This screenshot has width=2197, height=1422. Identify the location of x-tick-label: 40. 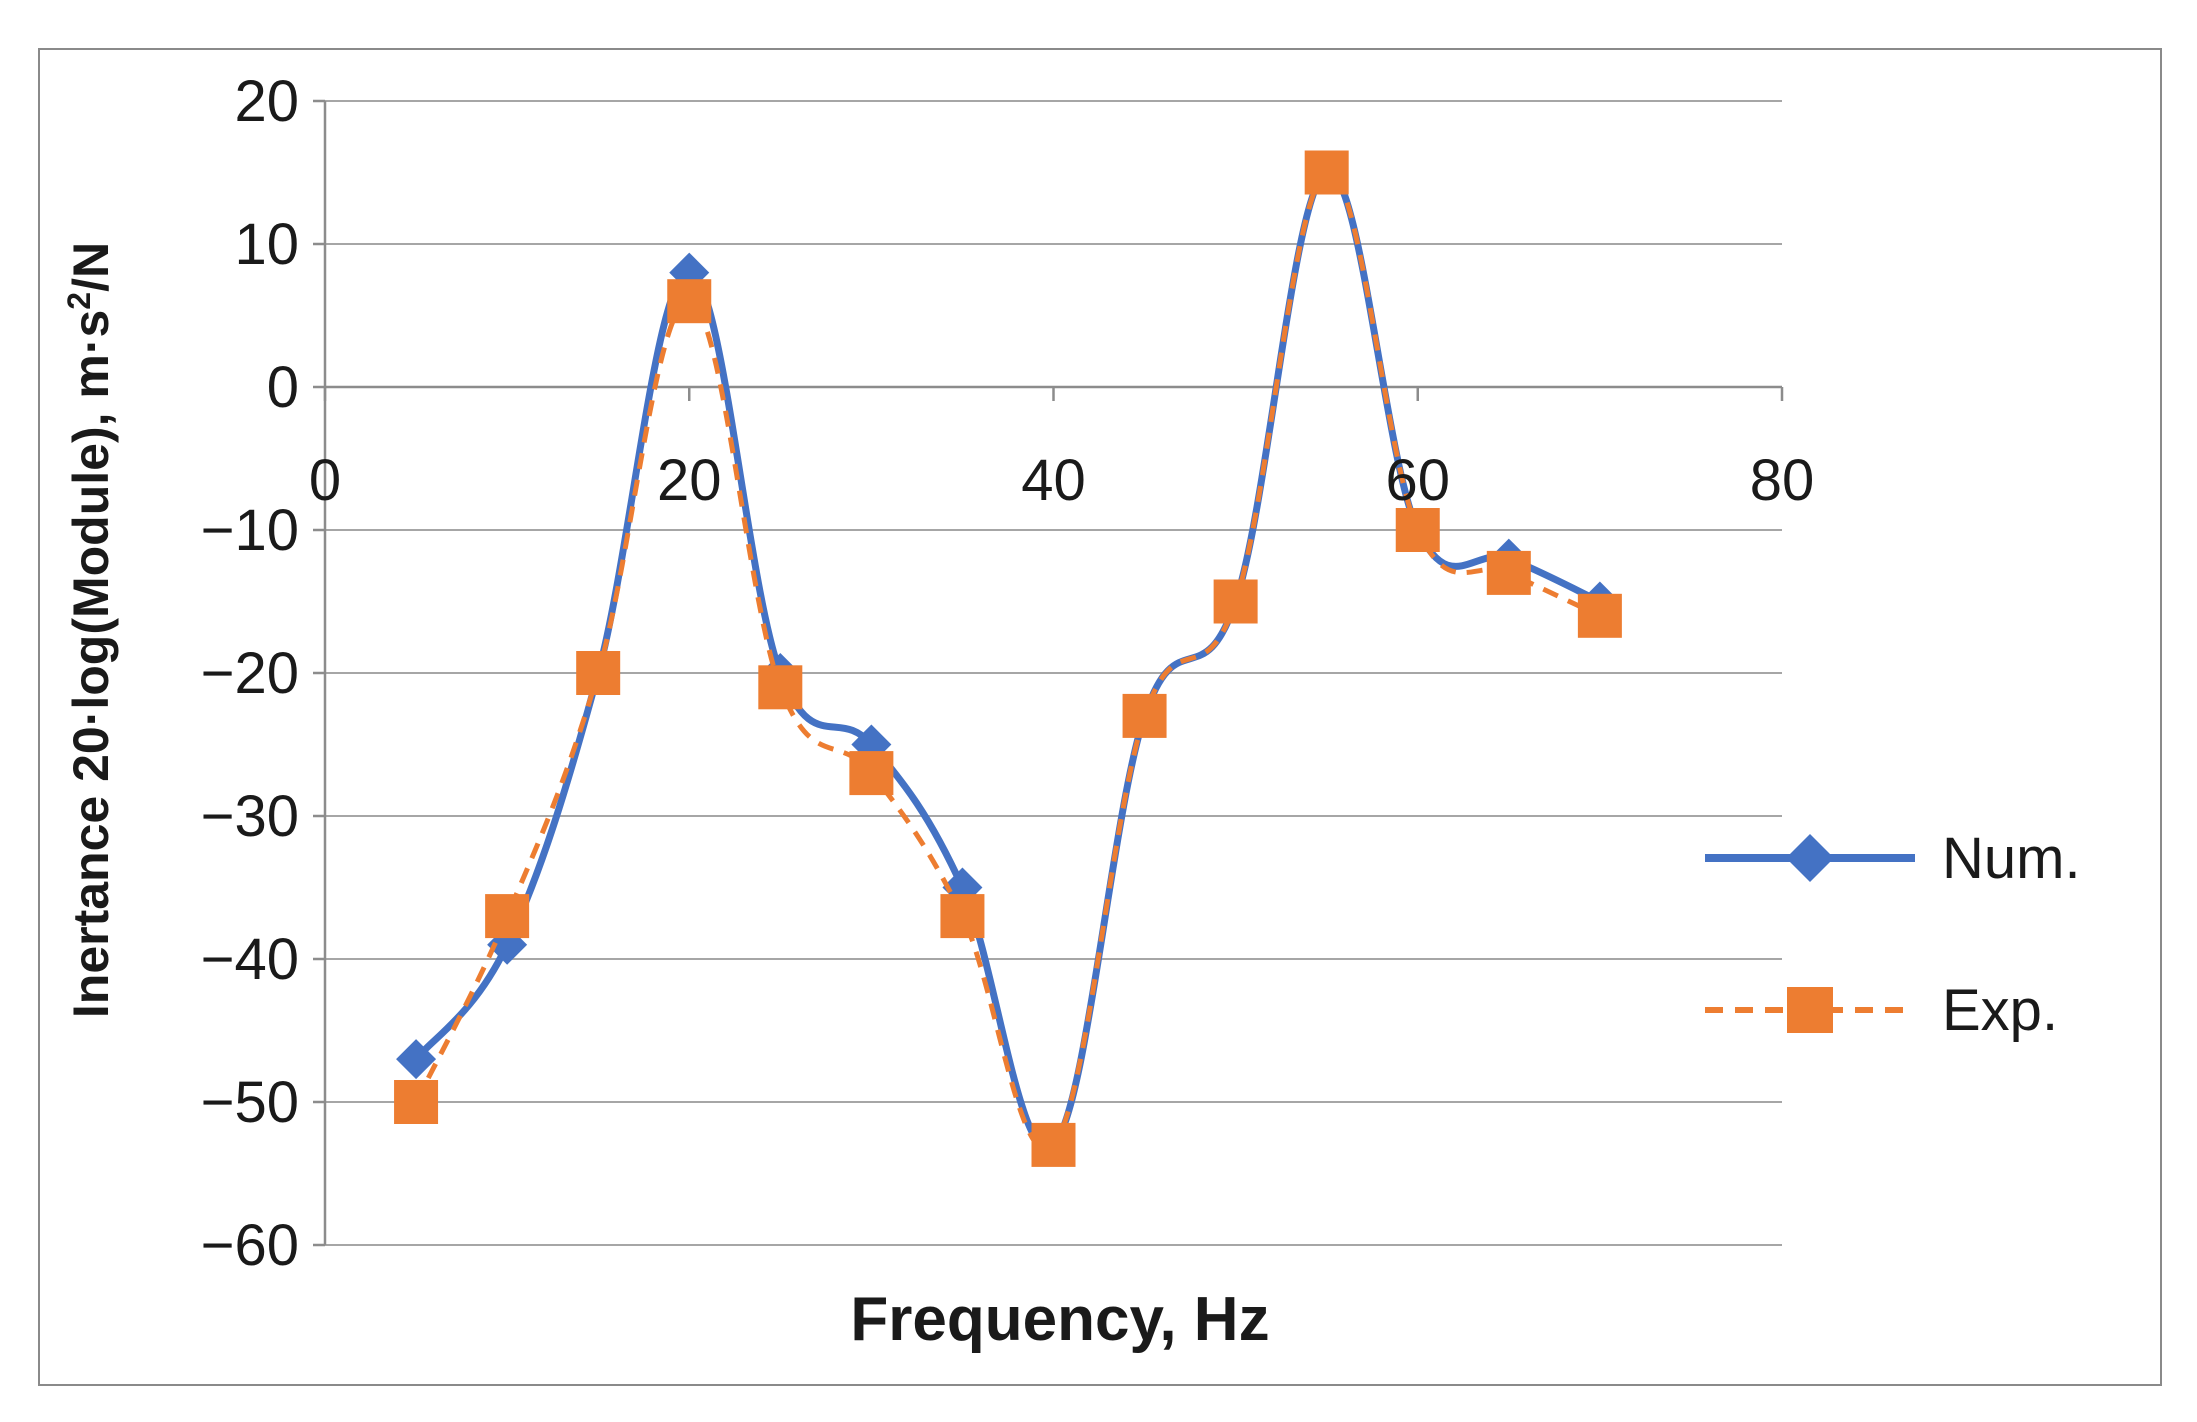
(1053, 480).